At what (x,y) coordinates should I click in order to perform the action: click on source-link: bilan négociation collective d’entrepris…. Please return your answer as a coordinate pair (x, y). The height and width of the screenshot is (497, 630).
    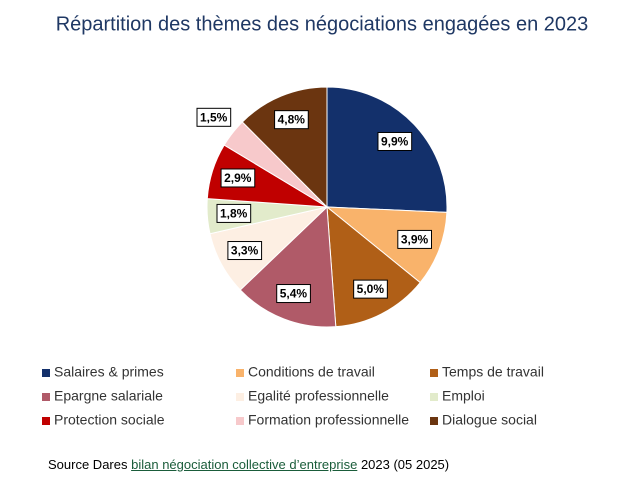
    Looking at the image, I should click on (244, 464).